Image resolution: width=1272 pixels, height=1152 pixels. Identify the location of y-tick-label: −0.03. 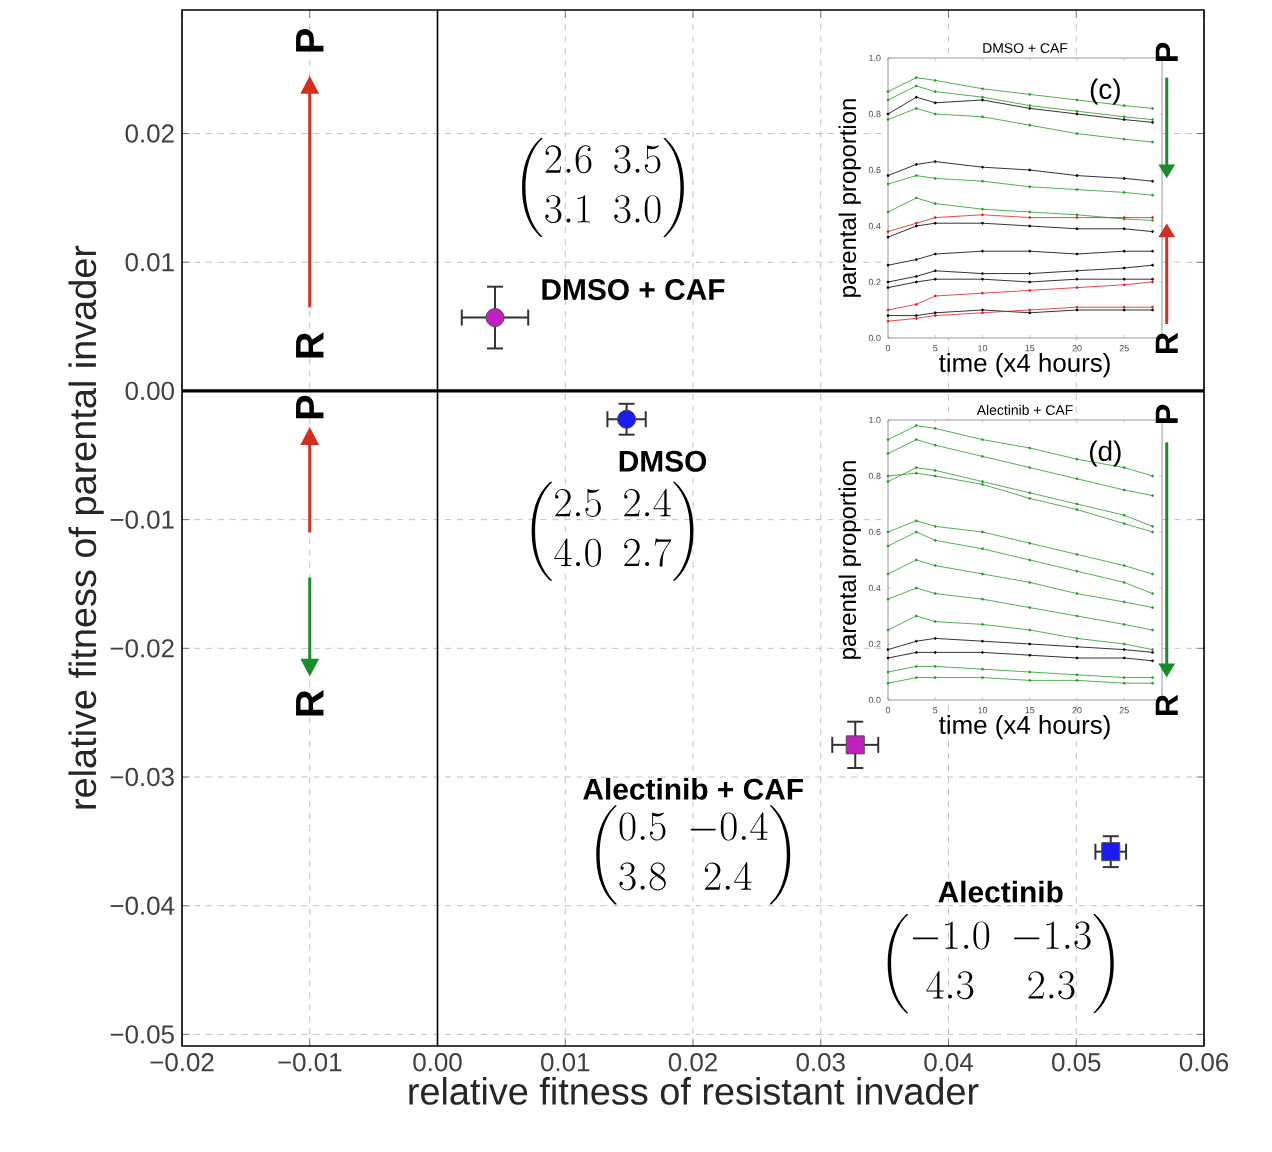
(142, 777).